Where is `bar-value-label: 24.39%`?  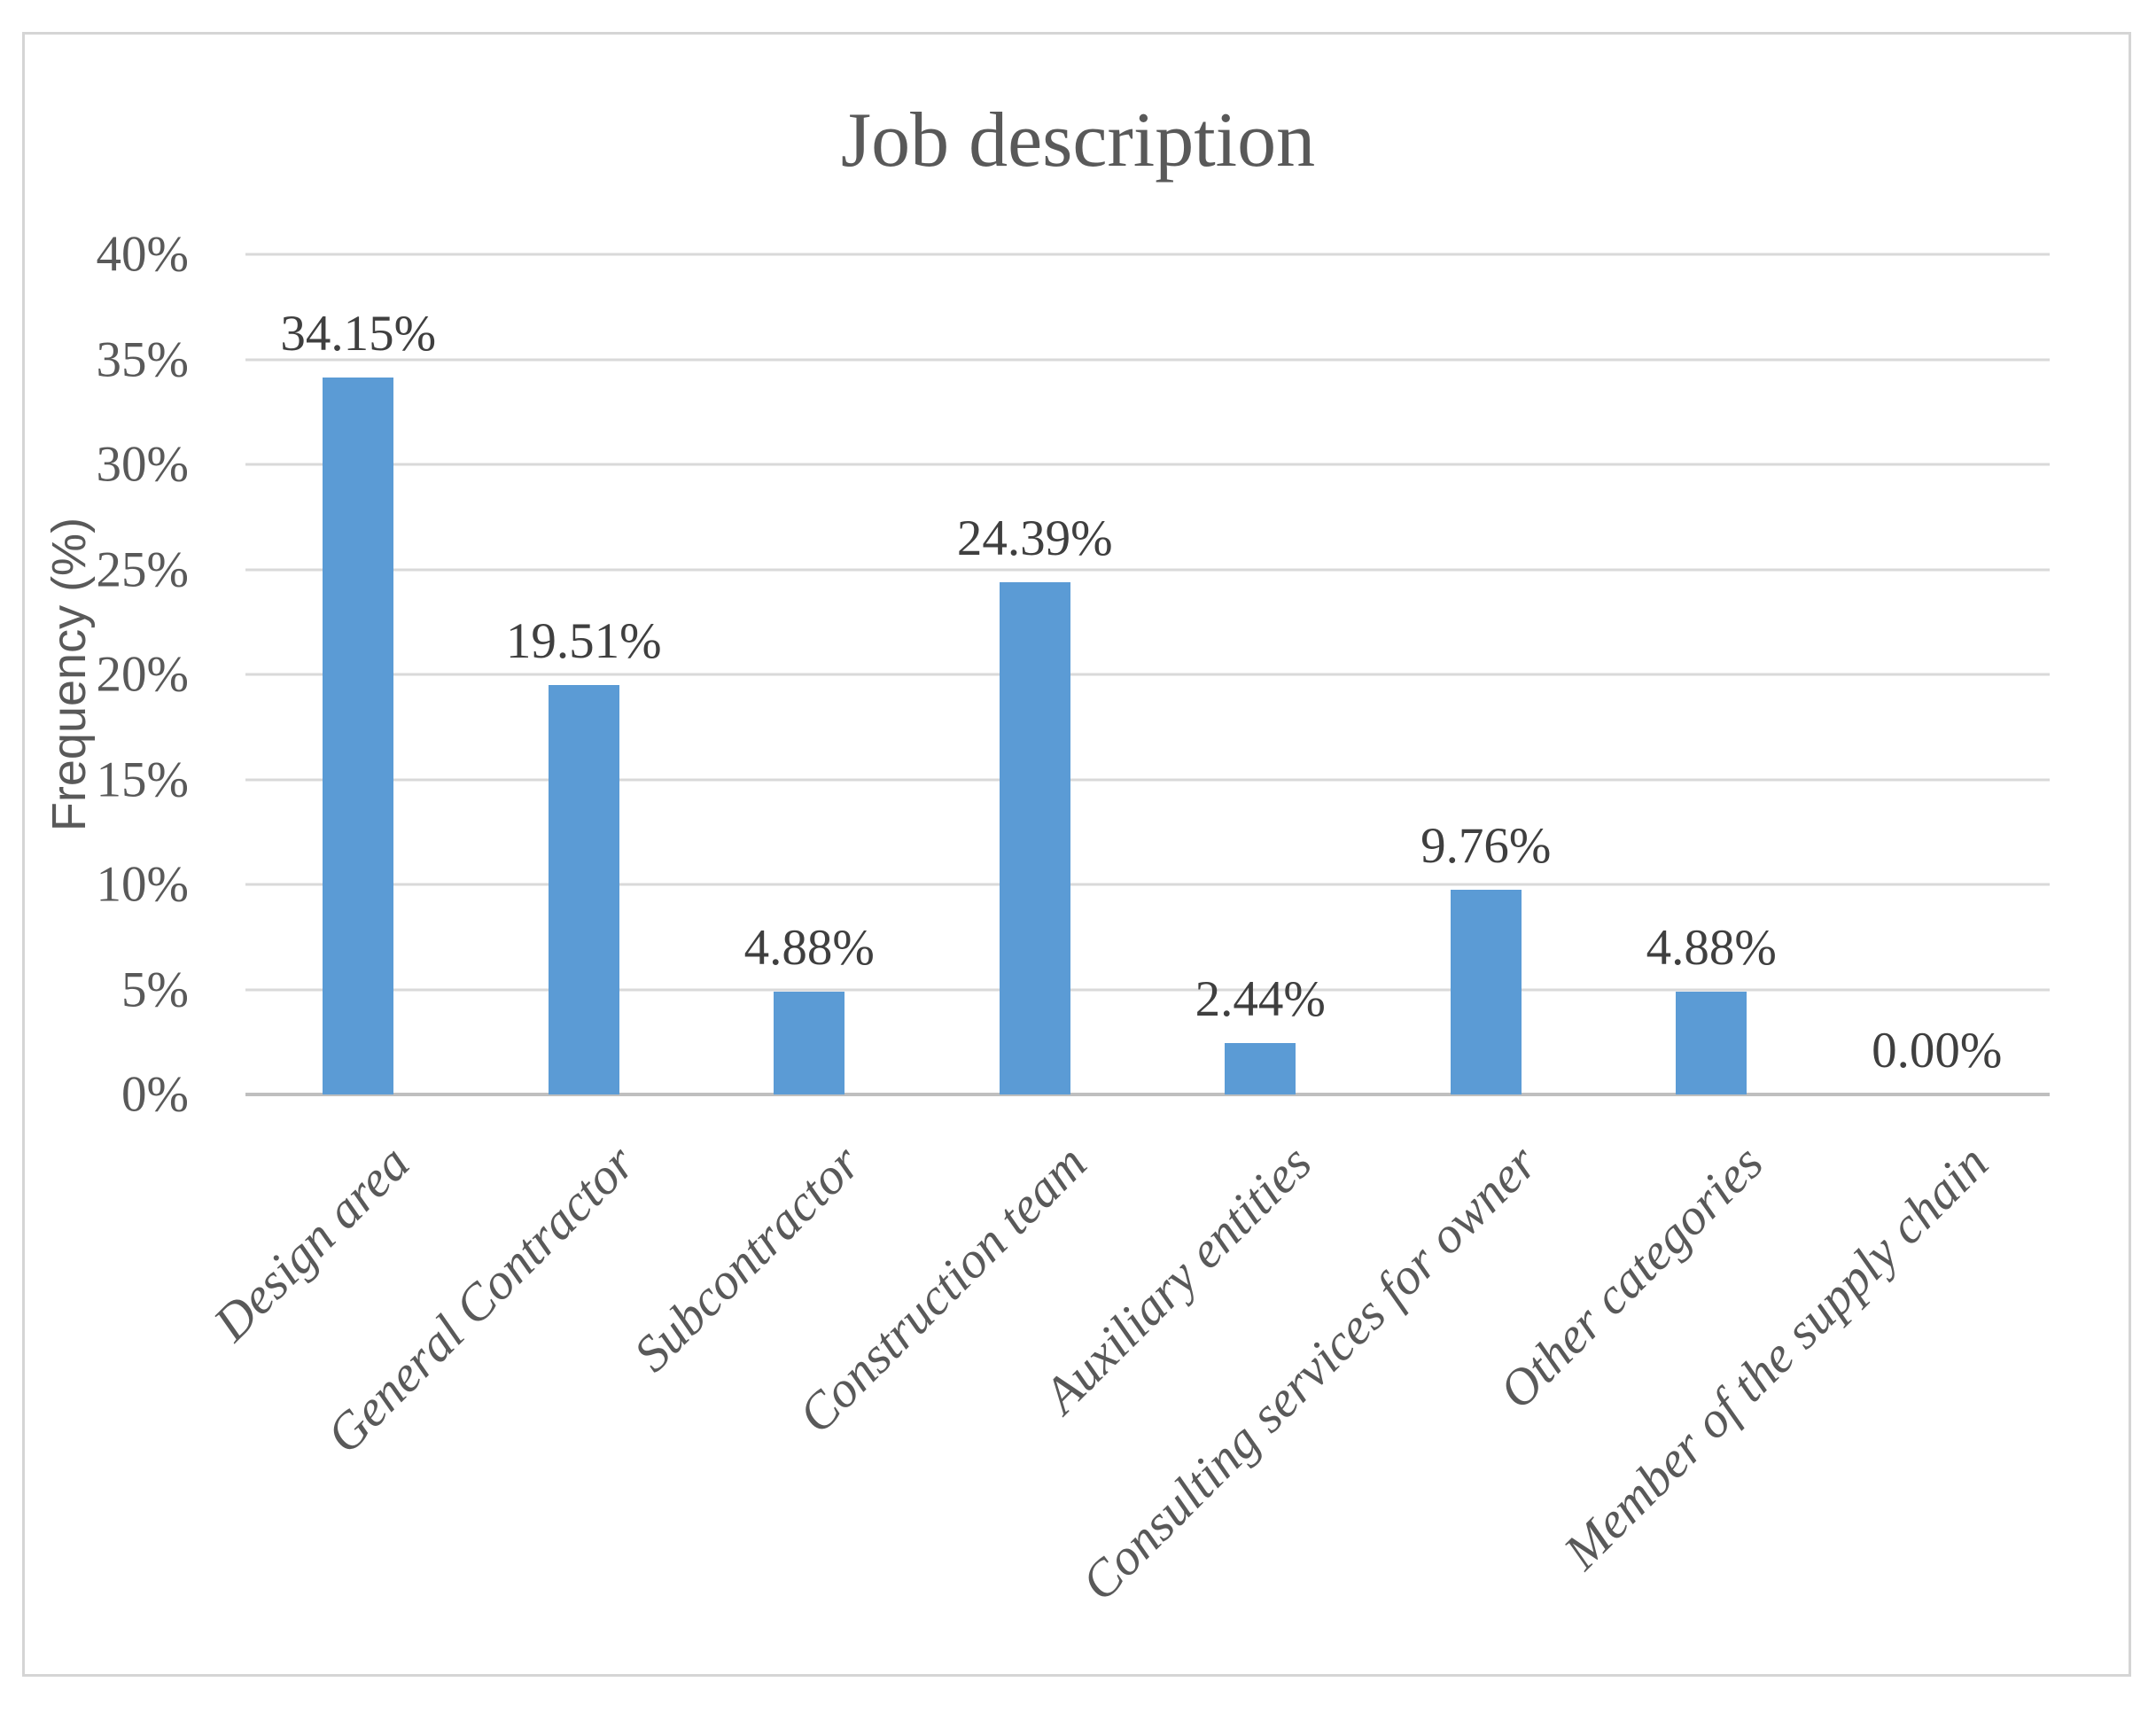 bar-value-label: 24.39% is located at coordinates (1034, 538).